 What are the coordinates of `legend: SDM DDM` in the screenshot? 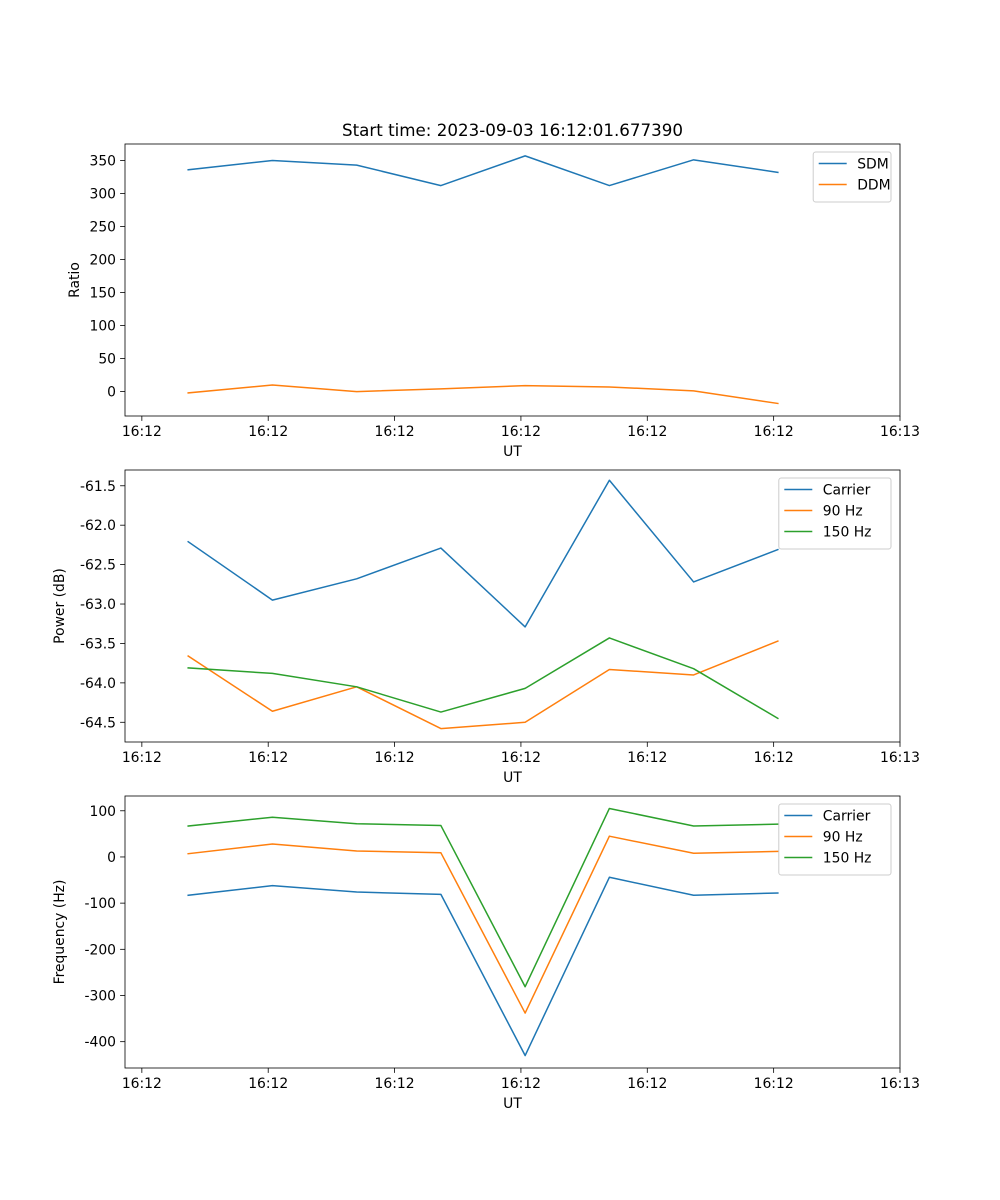 It's located at (852, 177).